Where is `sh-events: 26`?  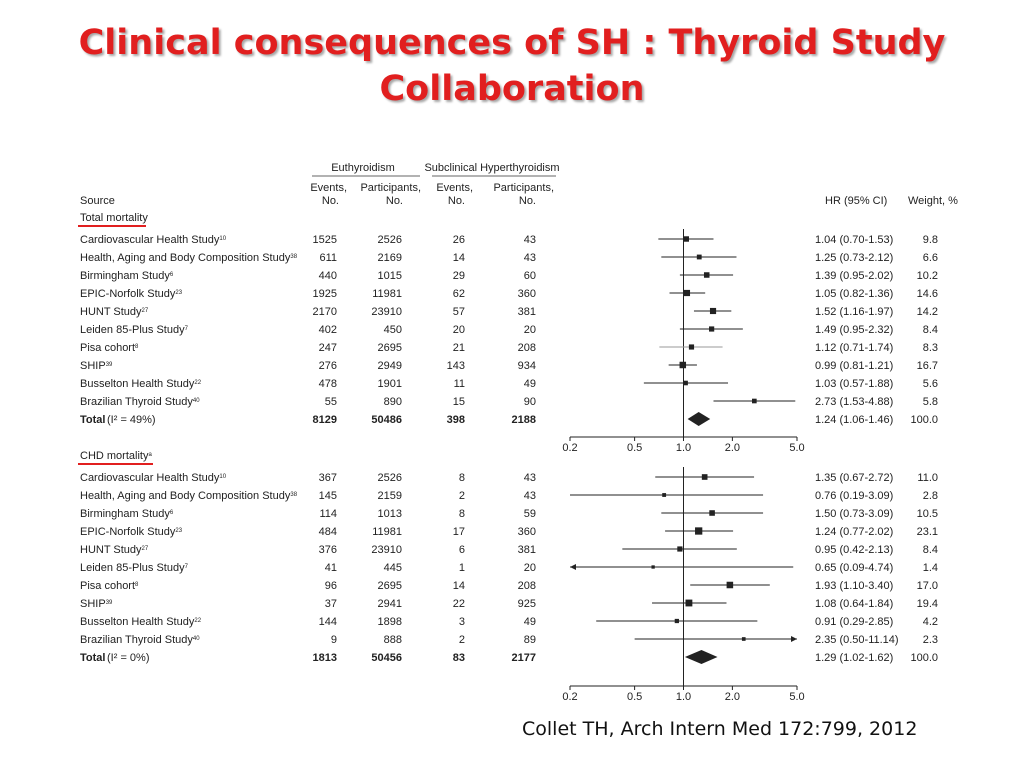 sh-events: 26 is located at coordinates (459, 240).